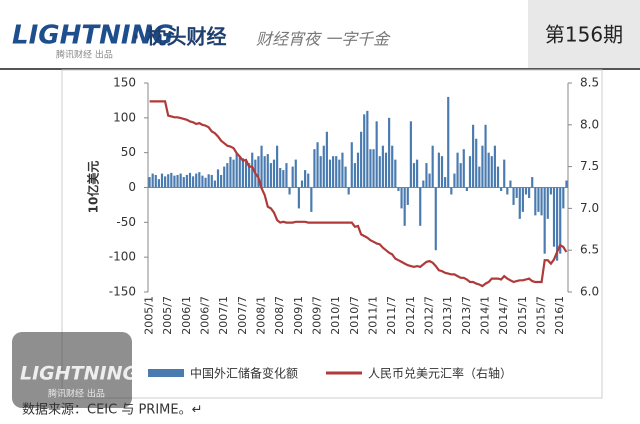  What do you see at coordinates (223, 315) in the screenshot?
I see `x-tick-label: 2007/1` at bounding box center [223, 315].